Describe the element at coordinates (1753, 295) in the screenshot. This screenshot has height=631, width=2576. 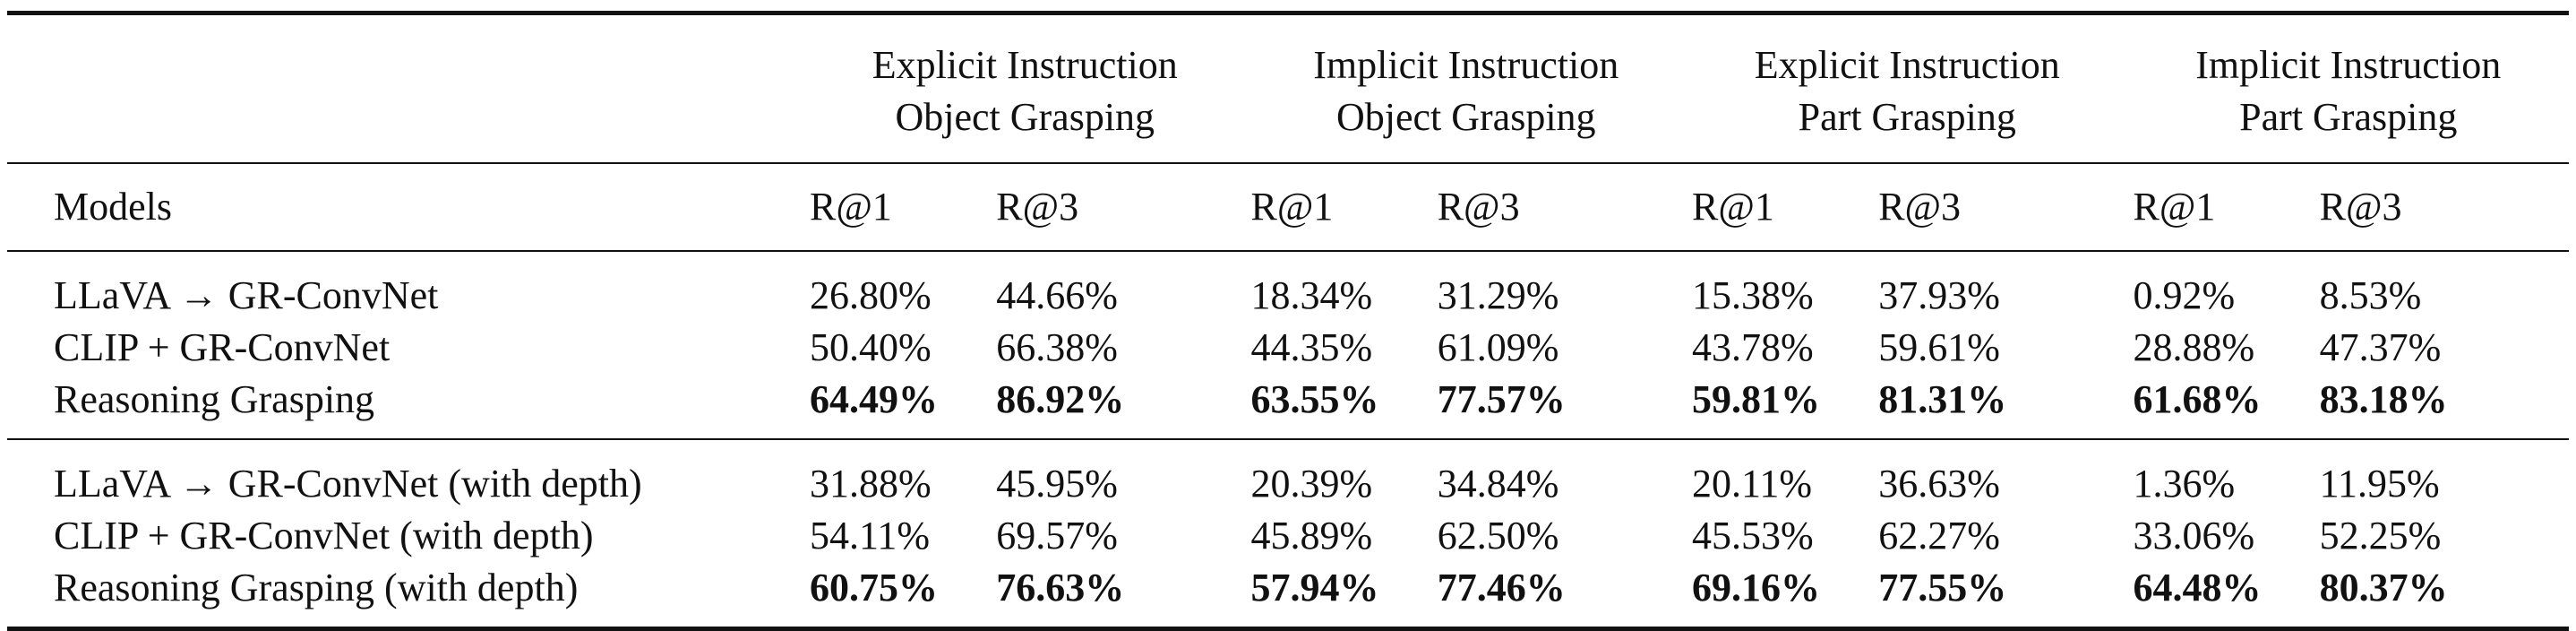
I see `value-cell: 15.38%` at that location.